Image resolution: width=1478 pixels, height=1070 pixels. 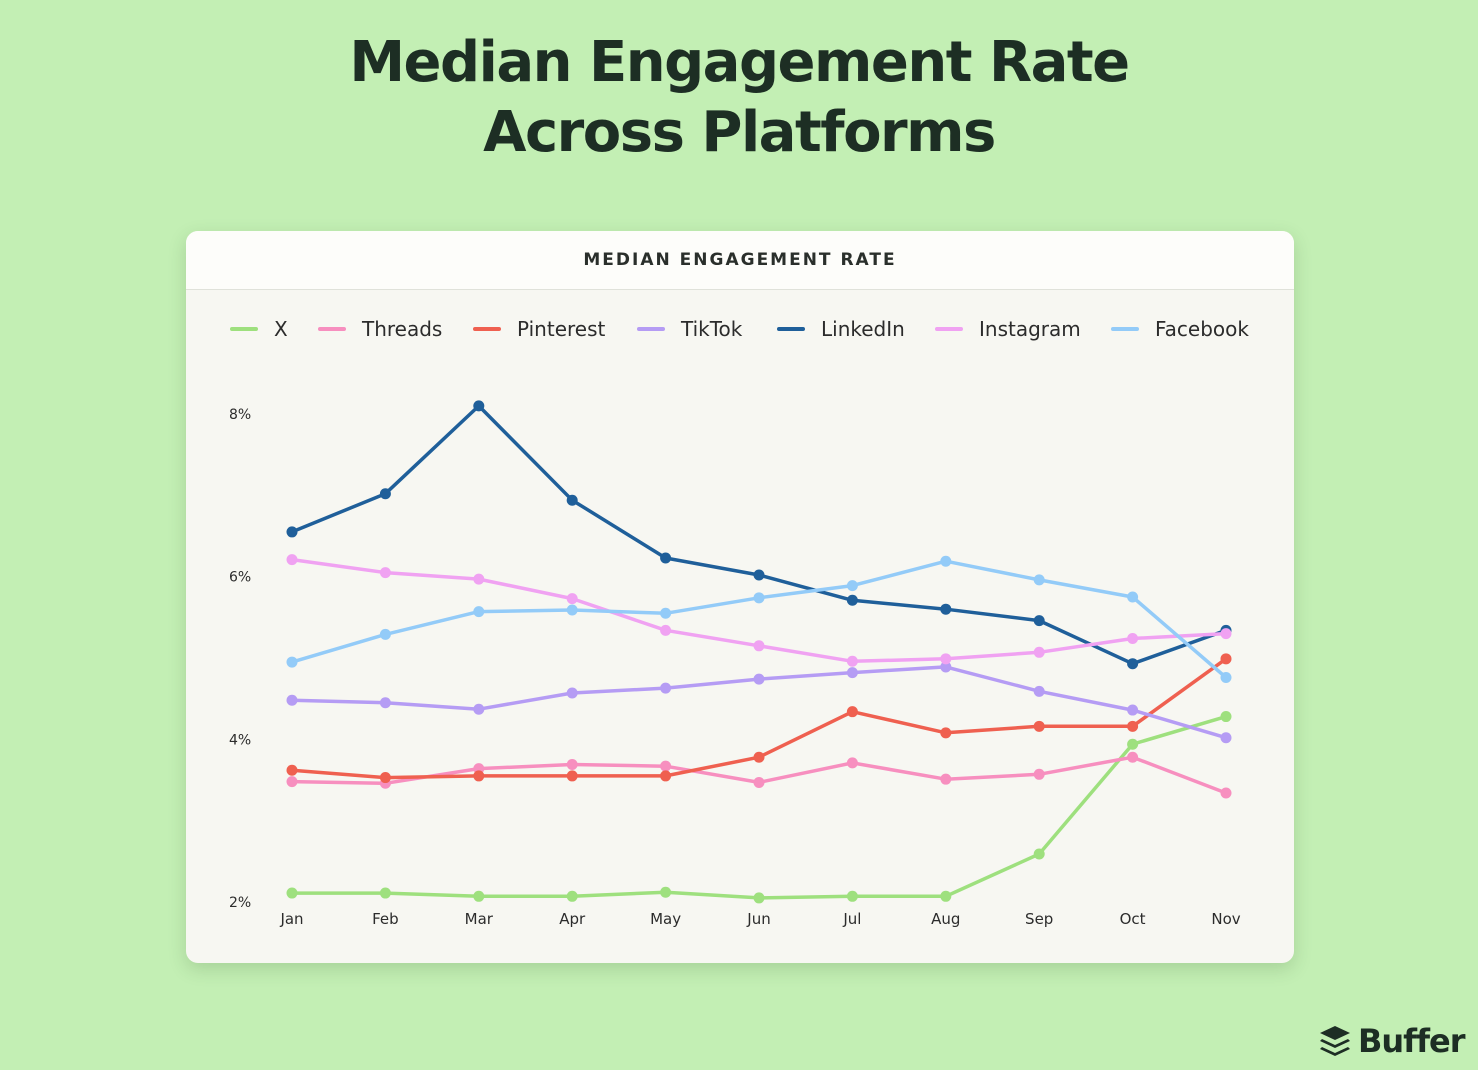 I want to click on series-line-x, so click(x=759, y=807).